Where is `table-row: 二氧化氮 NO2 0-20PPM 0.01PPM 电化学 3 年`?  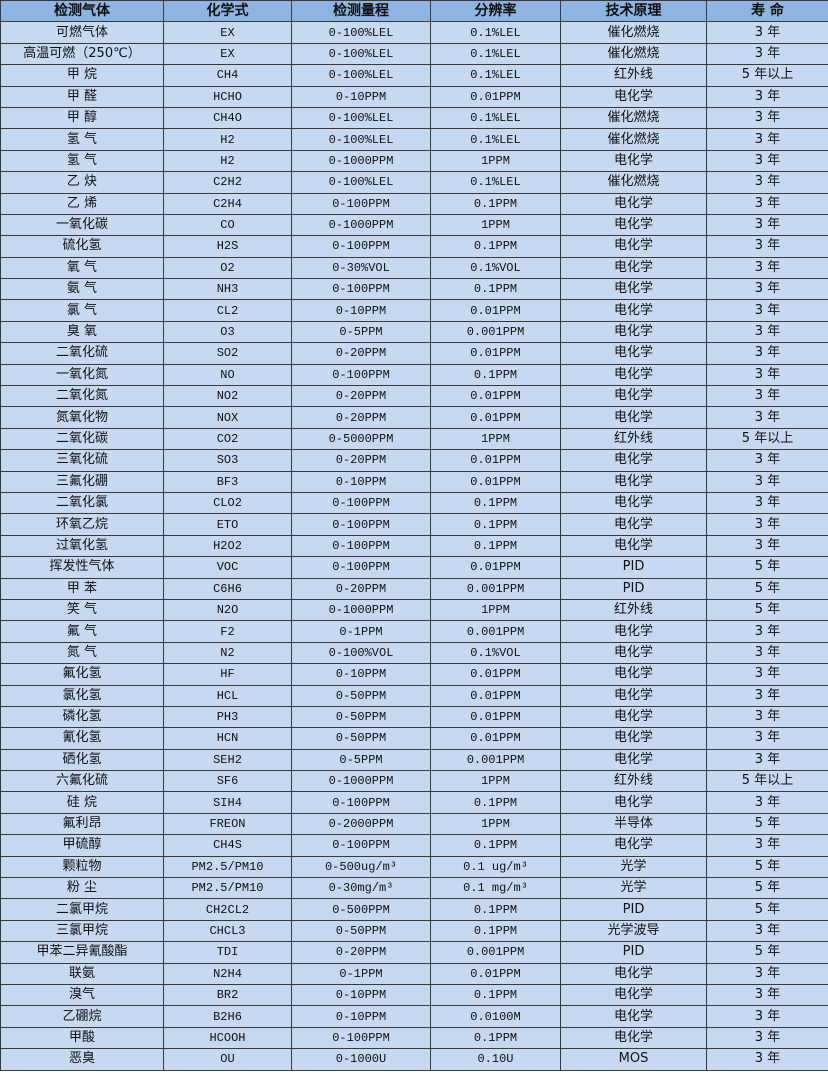
table-row: 二氧化氮 NO2 0-20PPM 0.01PPM 电化学 3 年 is located at coordinates (414, 396).